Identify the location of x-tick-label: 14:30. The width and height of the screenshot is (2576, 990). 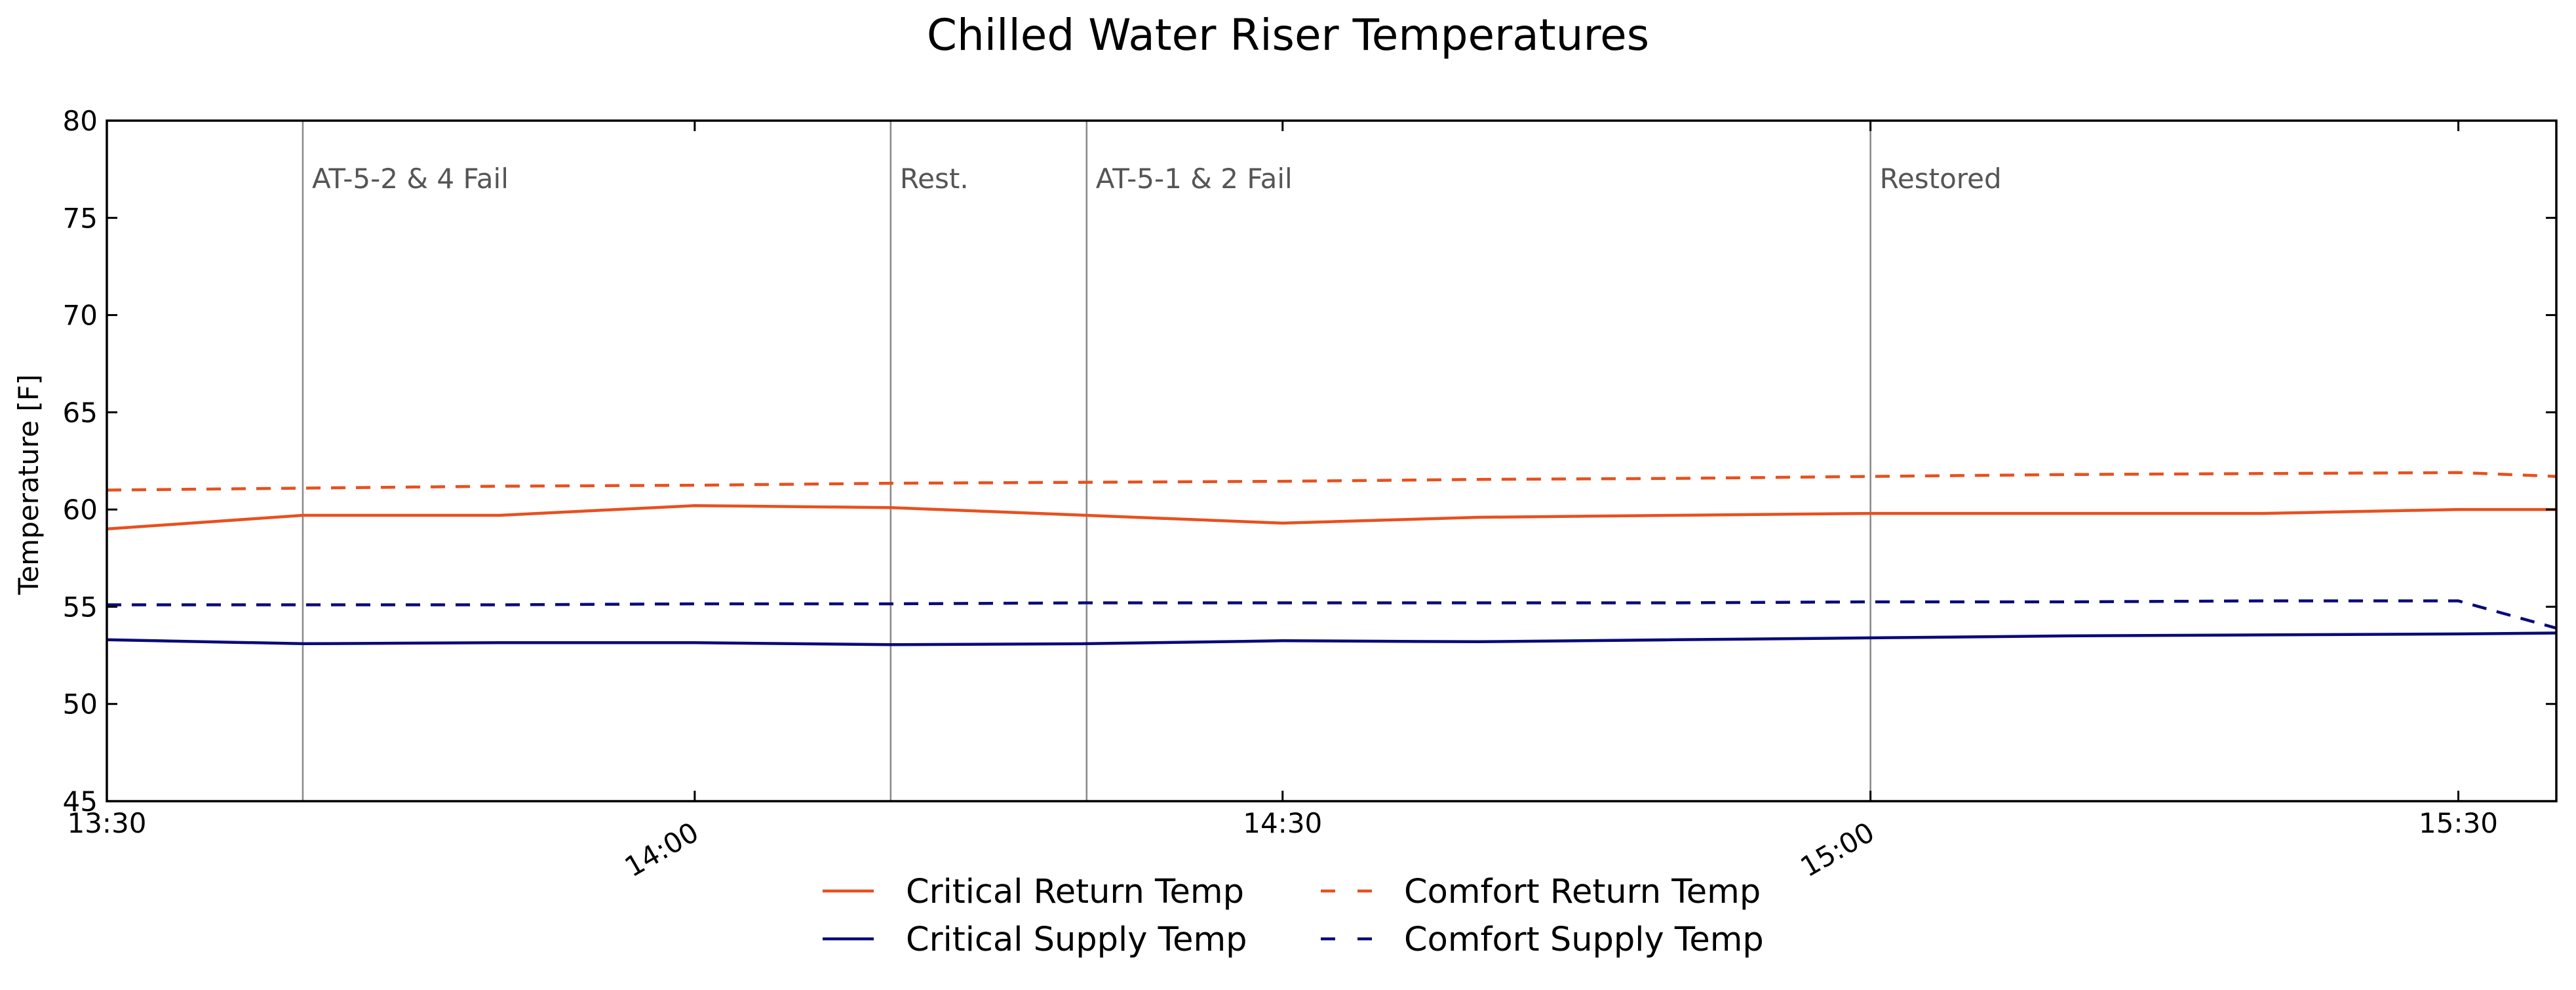
(1282, 823).